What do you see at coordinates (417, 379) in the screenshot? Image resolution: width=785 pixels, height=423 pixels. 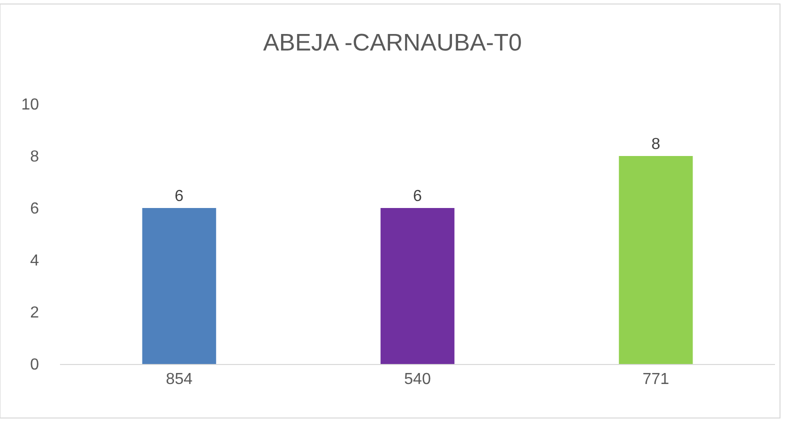 I see `x-tick-label: 540` at bounding box center [417, 379].